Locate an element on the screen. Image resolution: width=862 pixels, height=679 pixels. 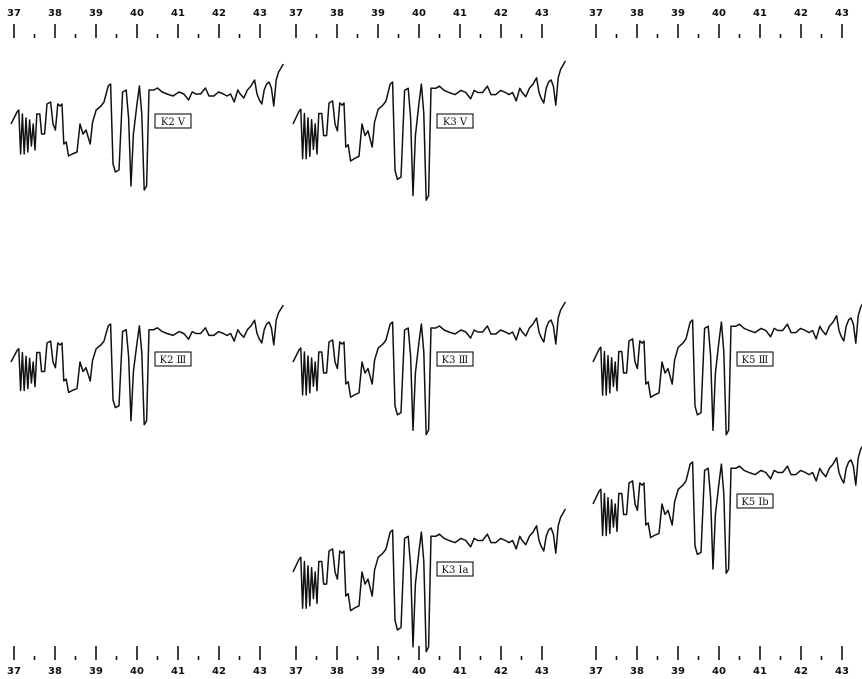
spectrum-panel-k2iii: K2 Ⅲ is located at coordinates (147, 365).